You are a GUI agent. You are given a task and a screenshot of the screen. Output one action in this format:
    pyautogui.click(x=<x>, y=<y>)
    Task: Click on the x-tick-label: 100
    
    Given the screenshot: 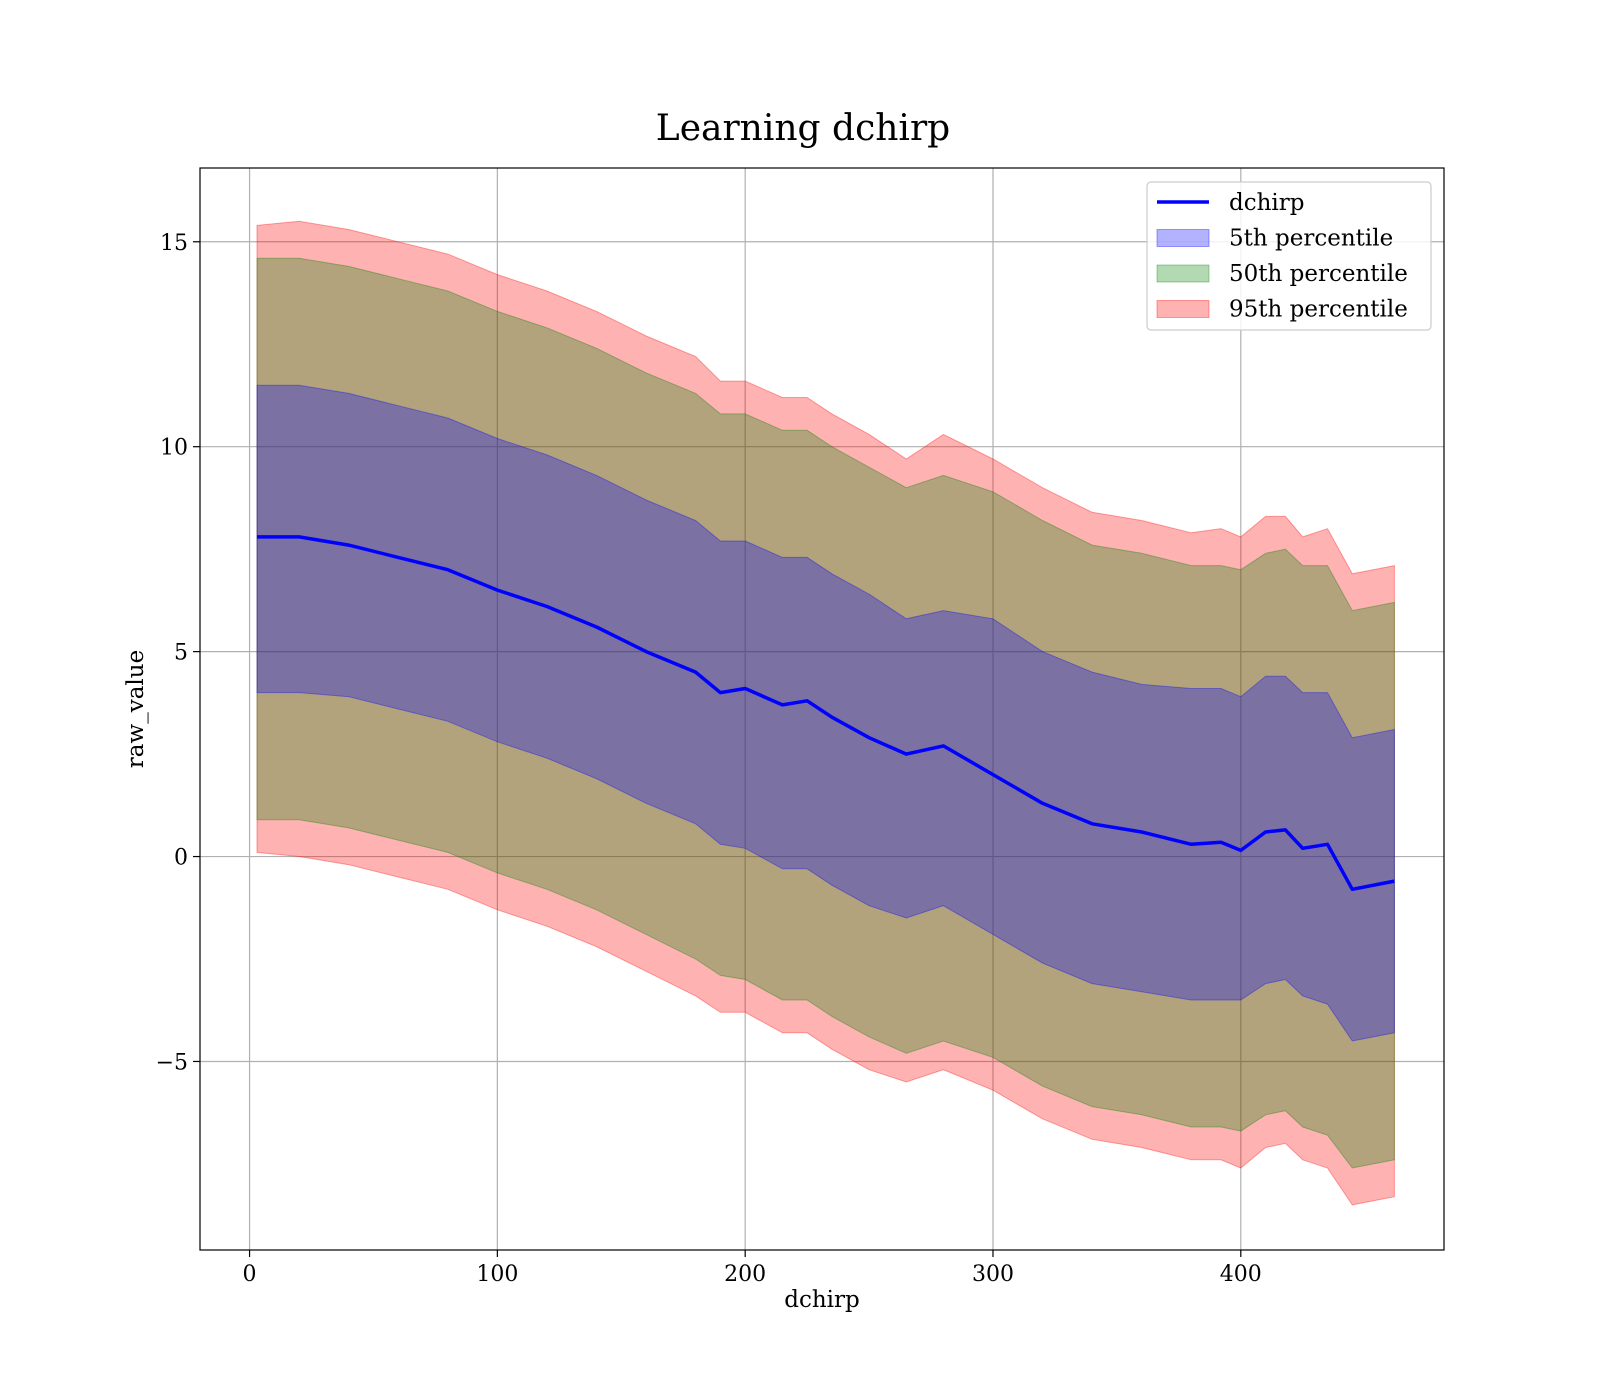 What is the action you would take?
    pyautogui.click(x=497, y=1274)
    